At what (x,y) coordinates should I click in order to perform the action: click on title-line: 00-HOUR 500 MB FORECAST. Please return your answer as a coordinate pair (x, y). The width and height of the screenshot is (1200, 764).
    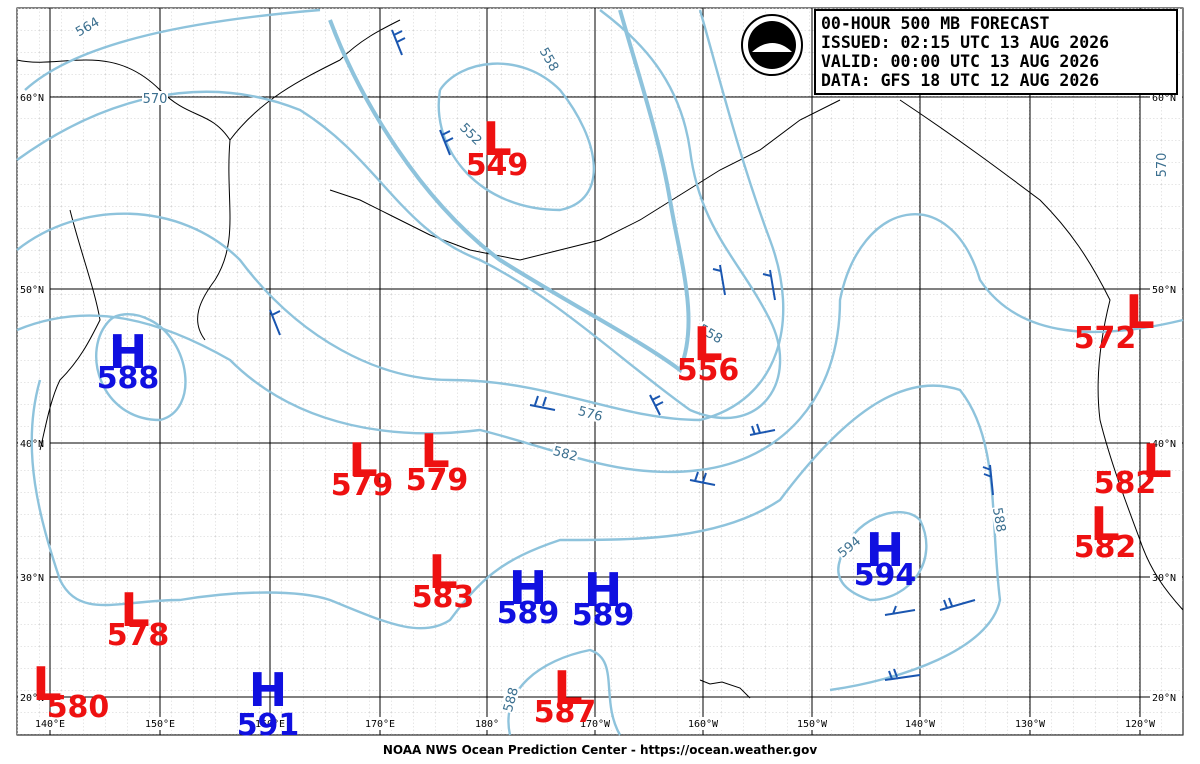
    Looking at the image, I should click on (935, 23).